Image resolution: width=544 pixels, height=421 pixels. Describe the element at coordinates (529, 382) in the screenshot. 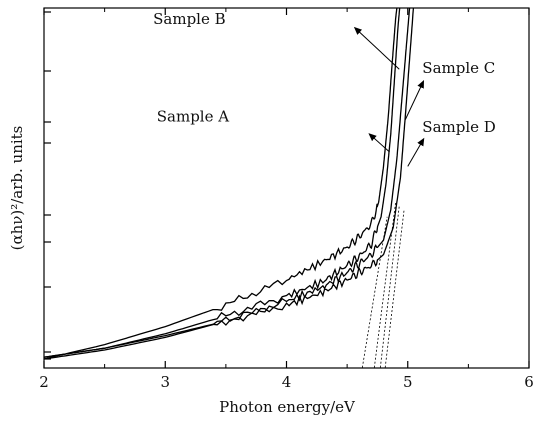

I see `x-tick-label: 6` at that location.